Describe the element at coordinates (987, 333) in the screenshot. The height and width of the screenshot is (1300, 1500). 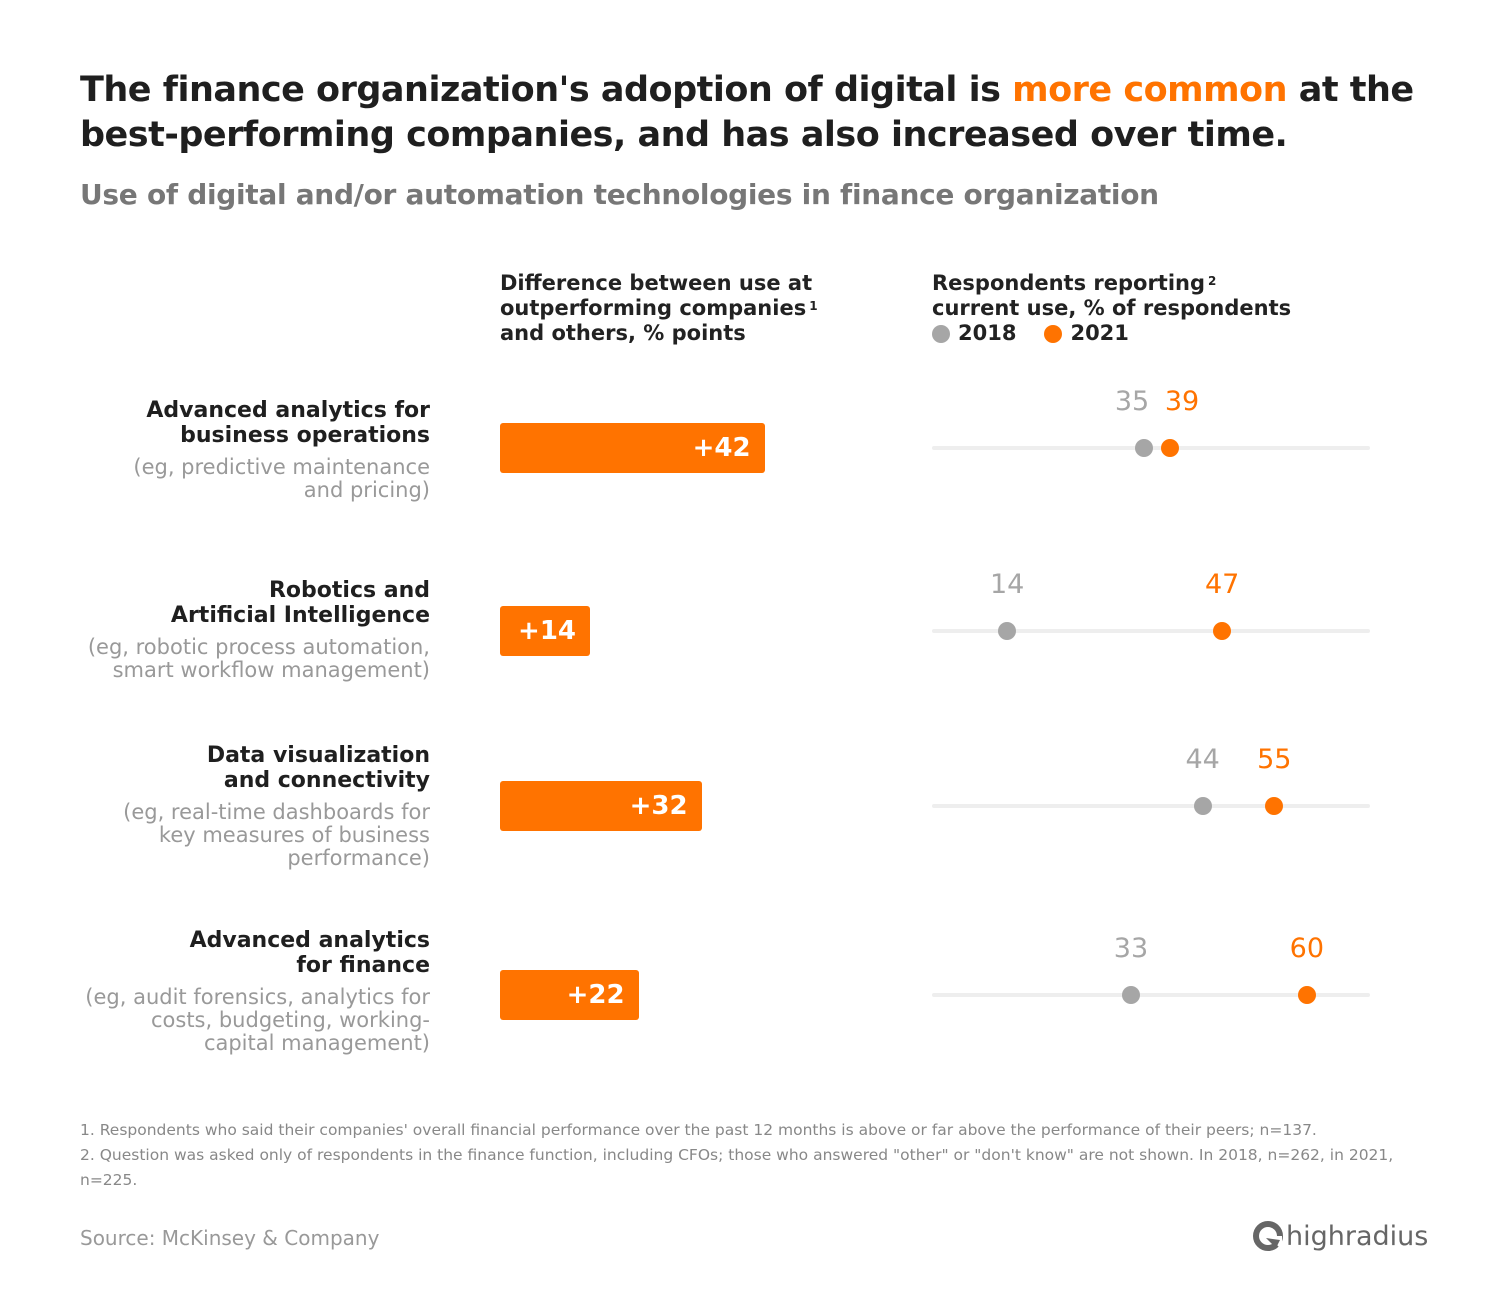
I see `legend-label-2018: 2018` at that location.